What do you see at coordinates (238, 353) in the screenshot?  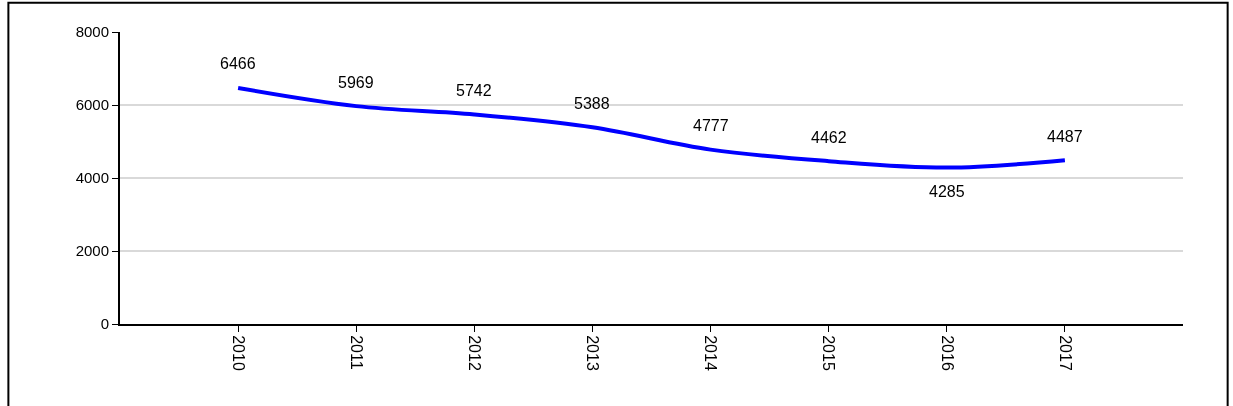 I see `x-tick-label: 2010` at bounding box center [238, 353].